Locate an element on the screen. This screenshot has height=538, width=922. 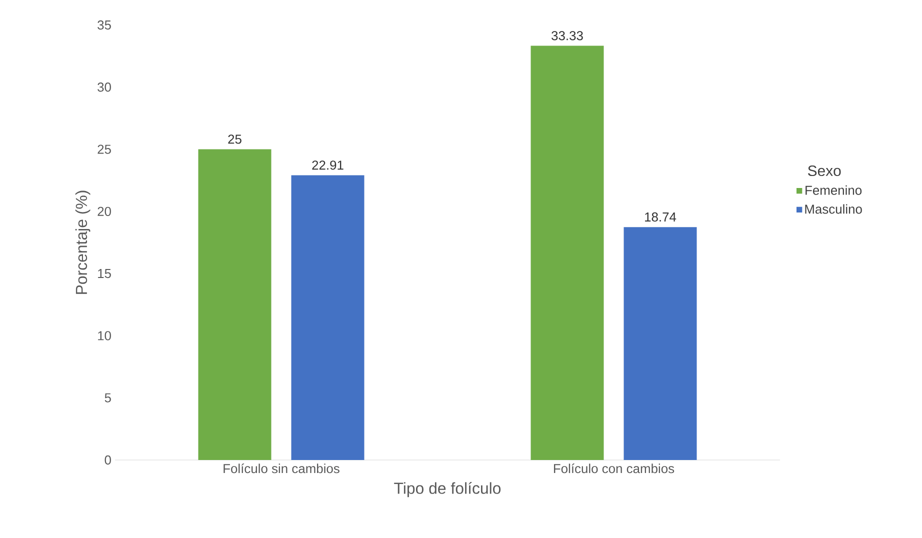
y-tick-label: 15 is located at coordinates (104, 273).